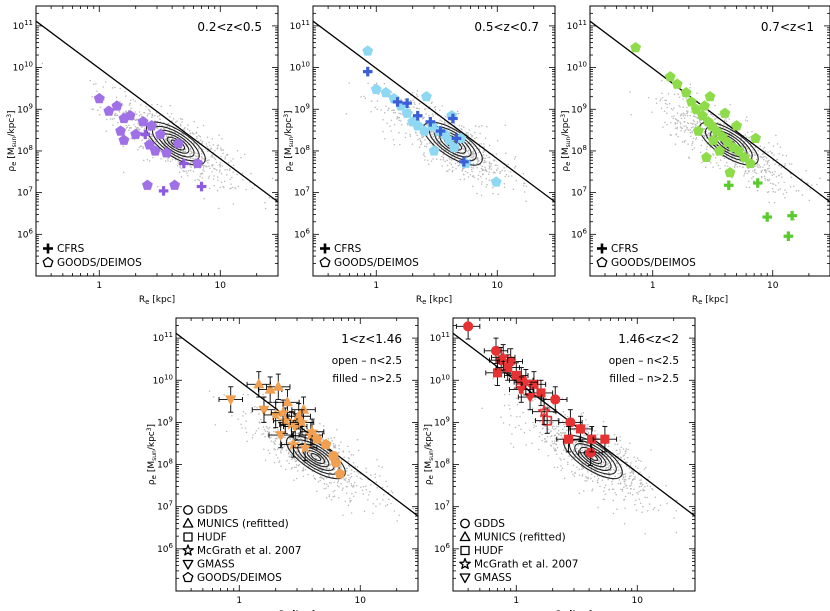 The image size is (830, 611). I want to click on legend-label: MUNICS (refitted), so click(520, 538).